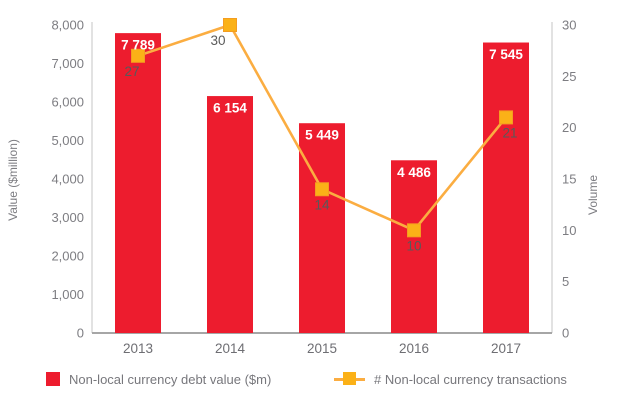 Image resolution: width=640 pixels, height=404 pixels. I want to click on bar-value-label: 7 789, so click(138, 45).